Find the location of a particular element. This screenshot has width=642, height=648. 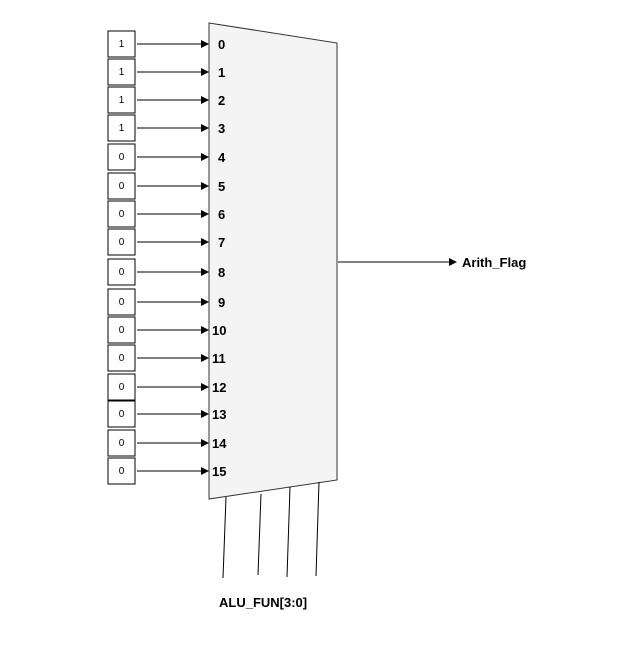

input-index-label: 5 is located at coordinates (221, 186).